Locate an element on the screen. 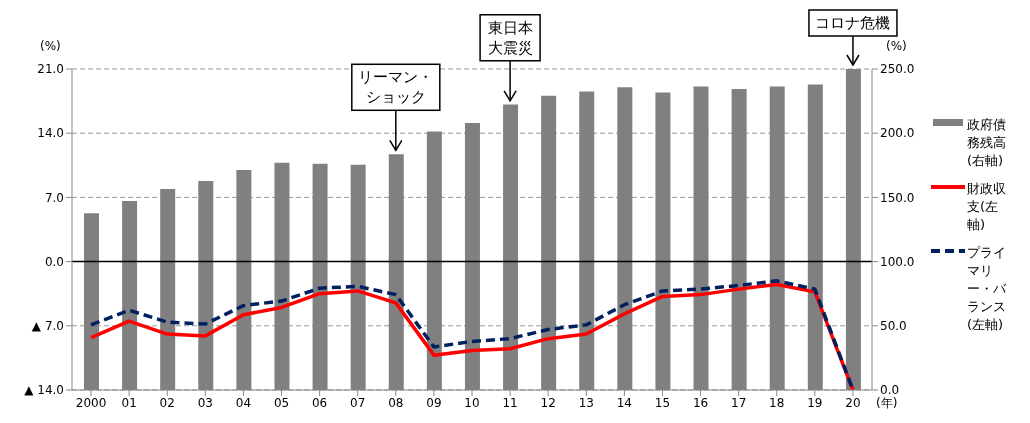 The height and width of the screenshot is (423, 1030). x-tick-label: 12 is located at coordinates (548, 402).